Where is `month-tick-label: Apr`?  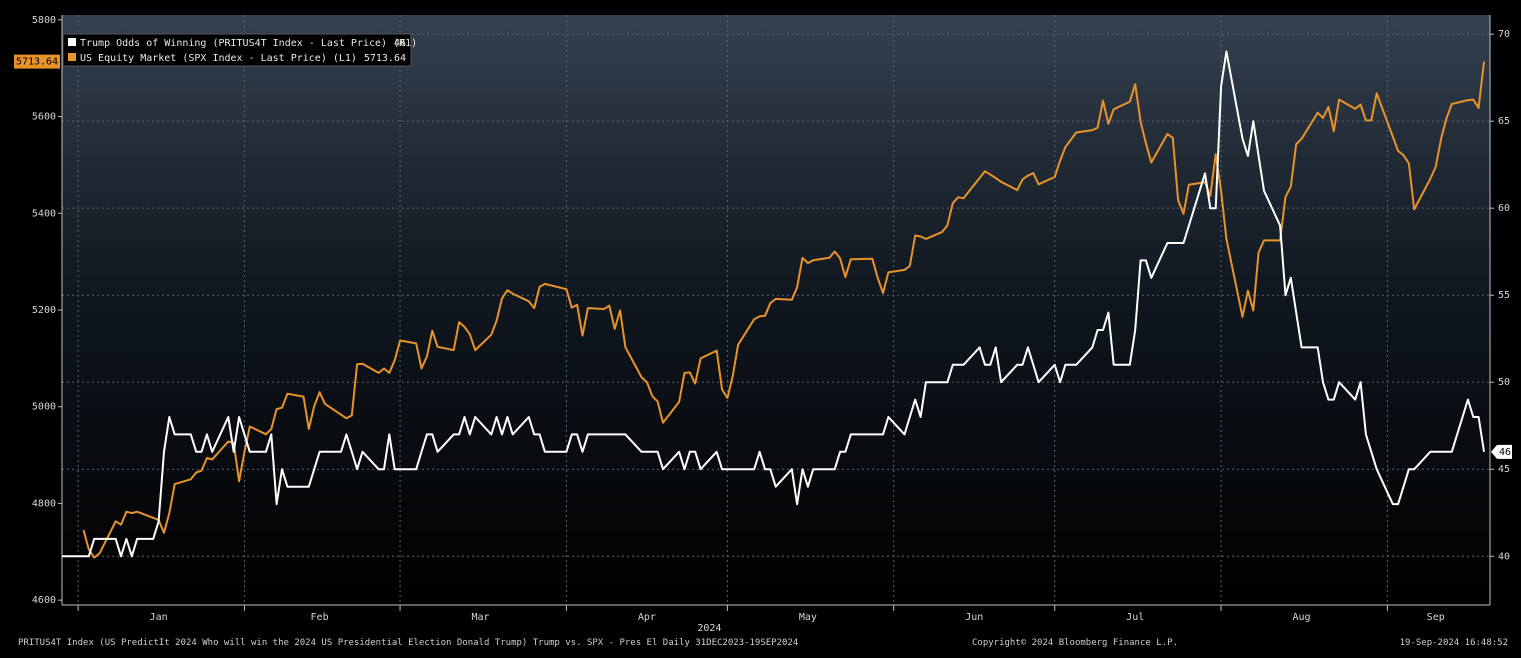 month-tick-label: Apr is located at coordinates (647, 617).